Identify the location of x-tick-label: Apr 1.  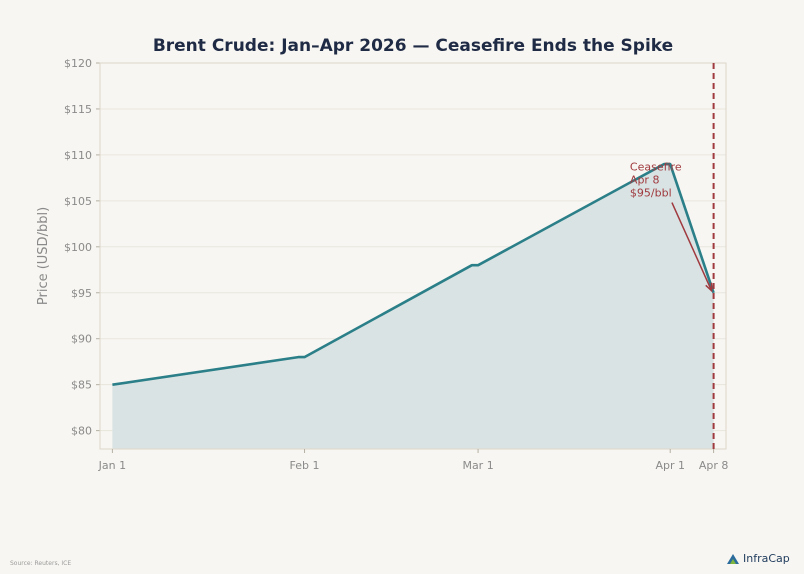
(670, 465).